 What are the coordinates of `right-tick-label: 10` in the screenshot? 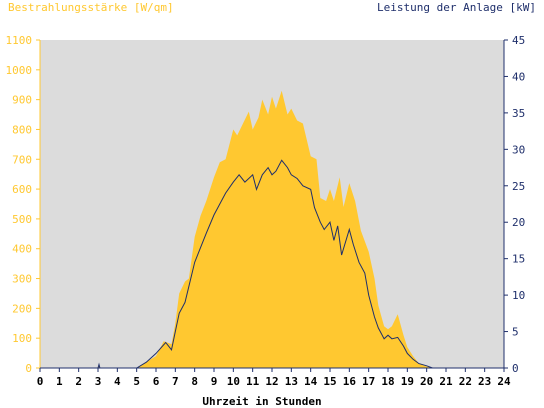 It's located at (518, 295).